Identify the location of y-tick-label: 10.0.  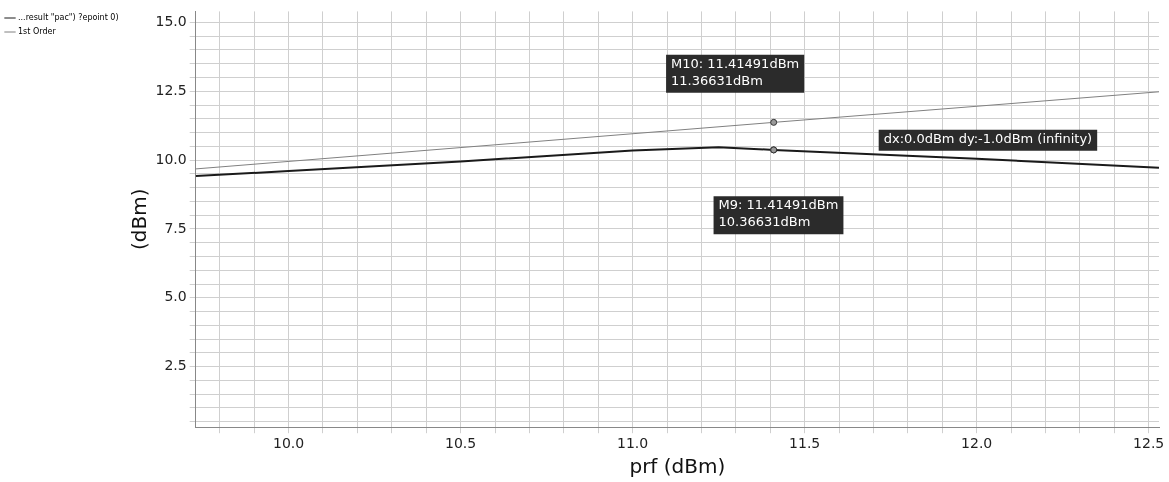
(171, 158).